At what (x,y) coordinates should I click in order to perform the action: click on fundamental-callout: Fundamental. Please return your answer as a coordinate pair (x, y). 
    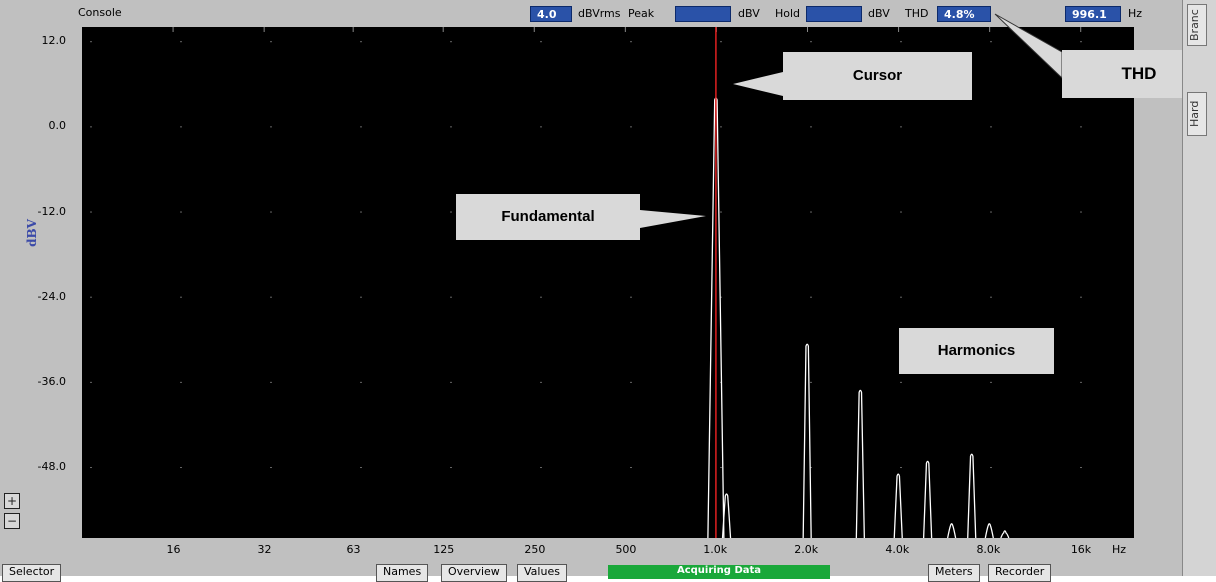
    Looking at the image, I should click on (548, 217).